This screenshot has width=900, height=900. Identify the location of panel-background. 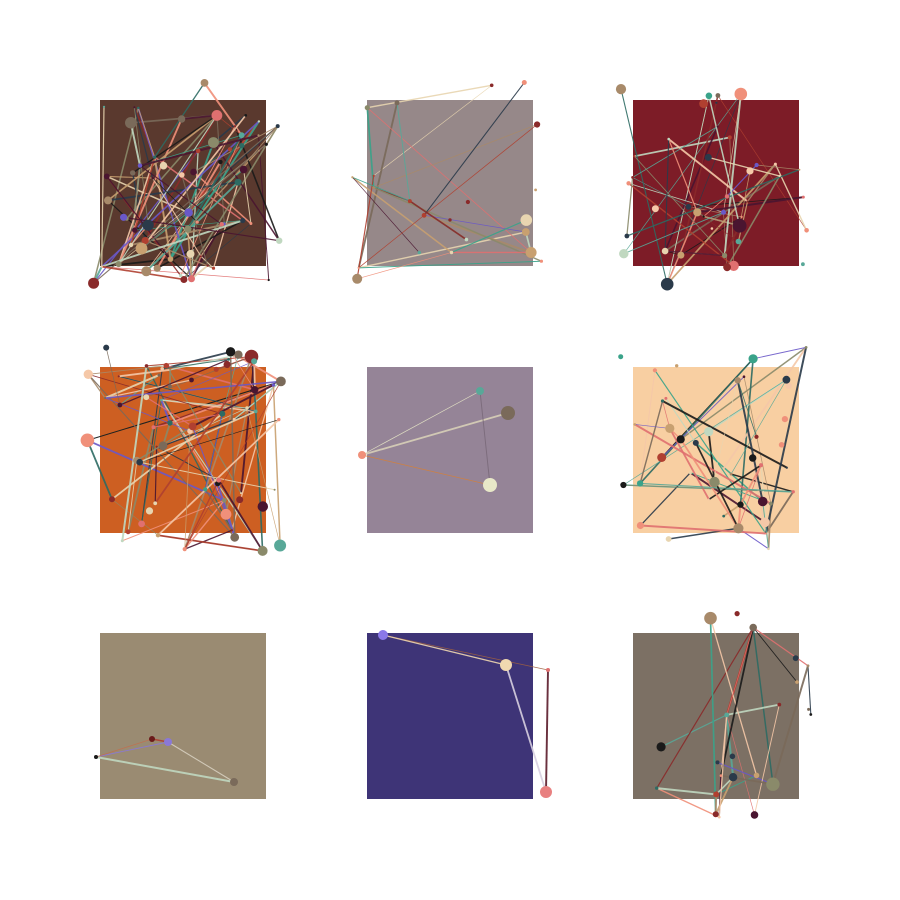
(716, 450).